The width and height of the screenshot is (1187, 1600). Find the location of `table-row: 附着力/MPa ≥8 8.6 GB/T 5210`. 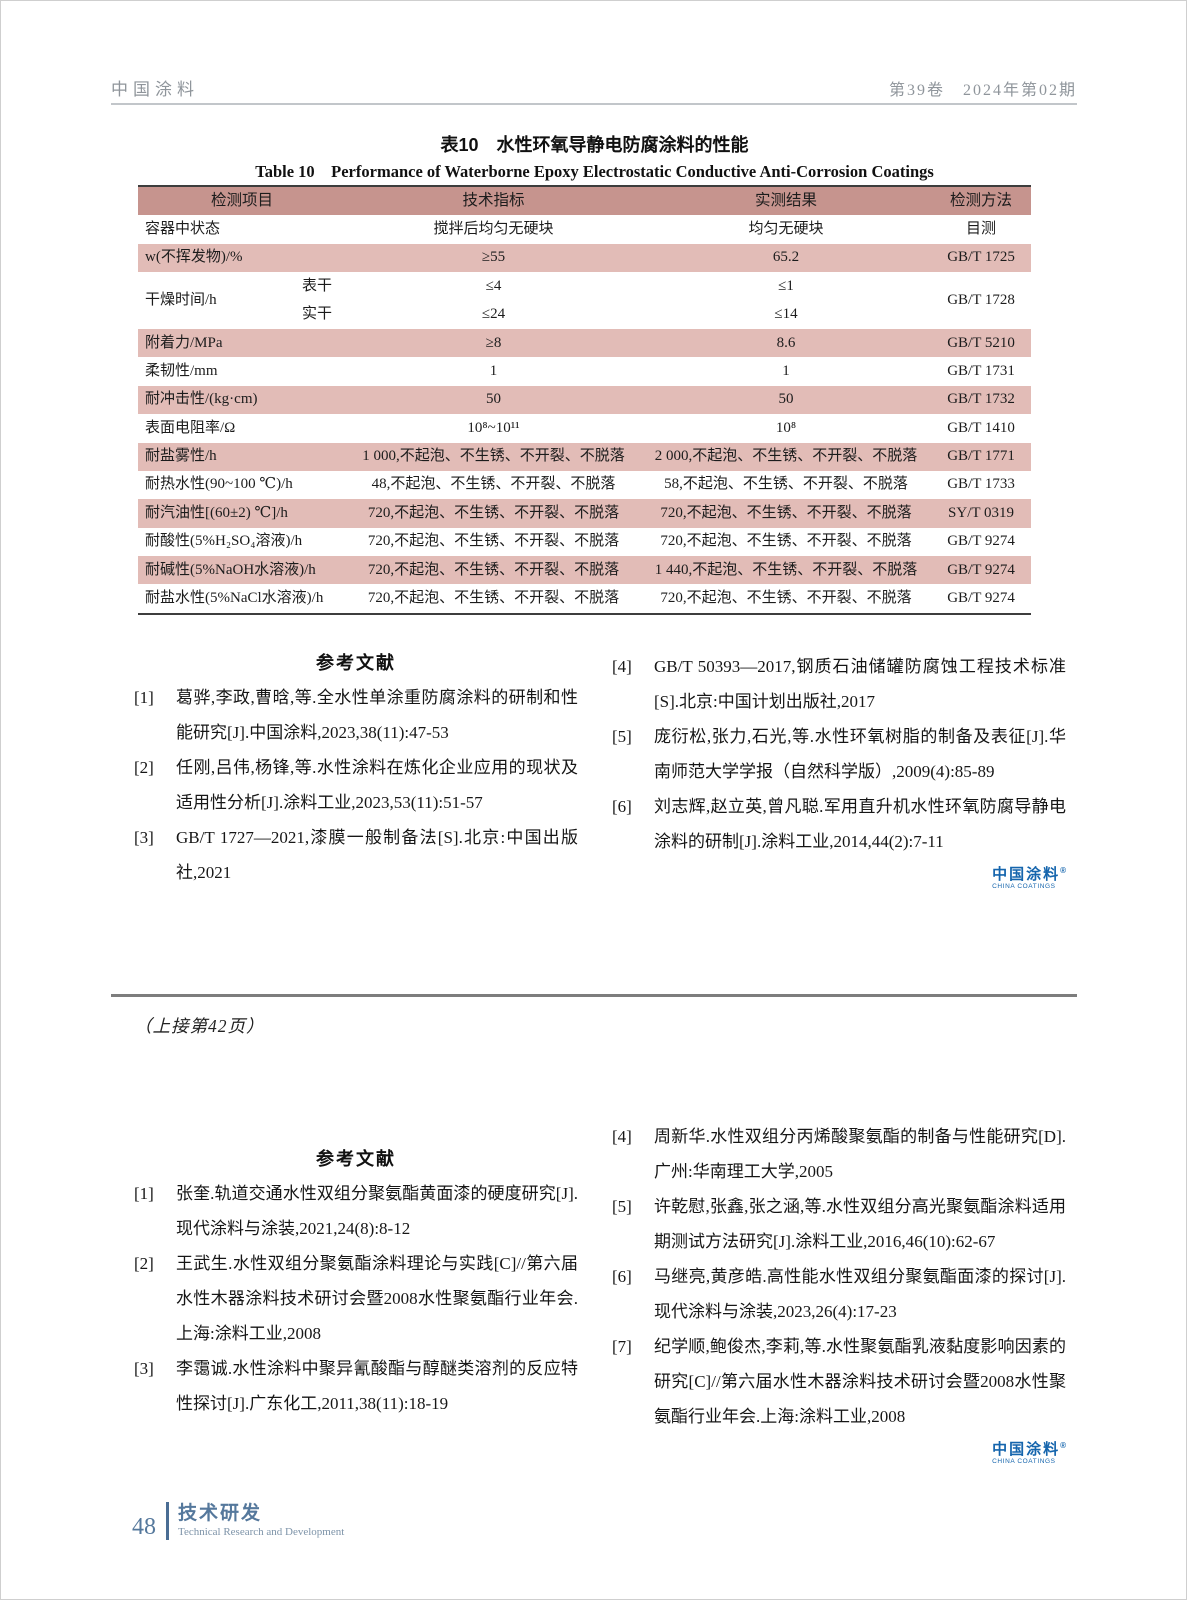

table-row: 附着力/MPa ≥8 8.6 GB/T 5210 is located at coordinates (585, 343).